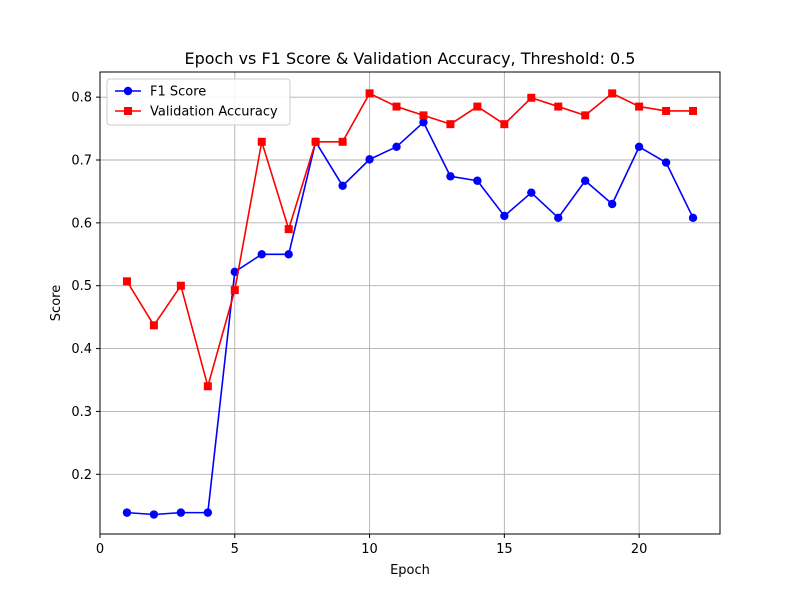  I want to click on legend-entry-validation-accuracy: Validation Accuracy, so click(196, 112).